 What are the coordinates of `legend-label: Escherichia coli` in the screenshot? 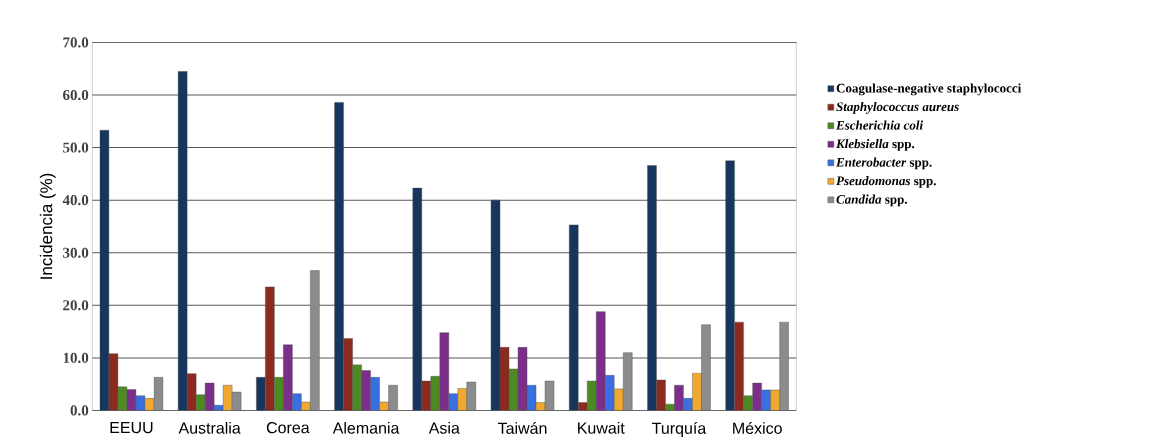 It's located at (879, 125).